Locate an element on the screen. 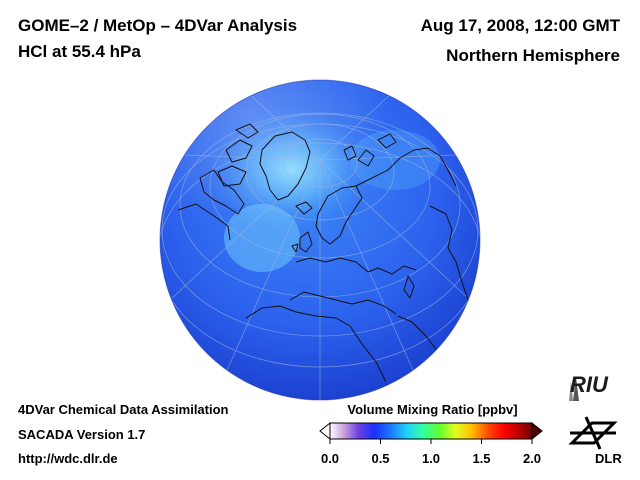 The width and height of the screenshot is (640, 480). caspian-coast is located at coordinates (409, 287).